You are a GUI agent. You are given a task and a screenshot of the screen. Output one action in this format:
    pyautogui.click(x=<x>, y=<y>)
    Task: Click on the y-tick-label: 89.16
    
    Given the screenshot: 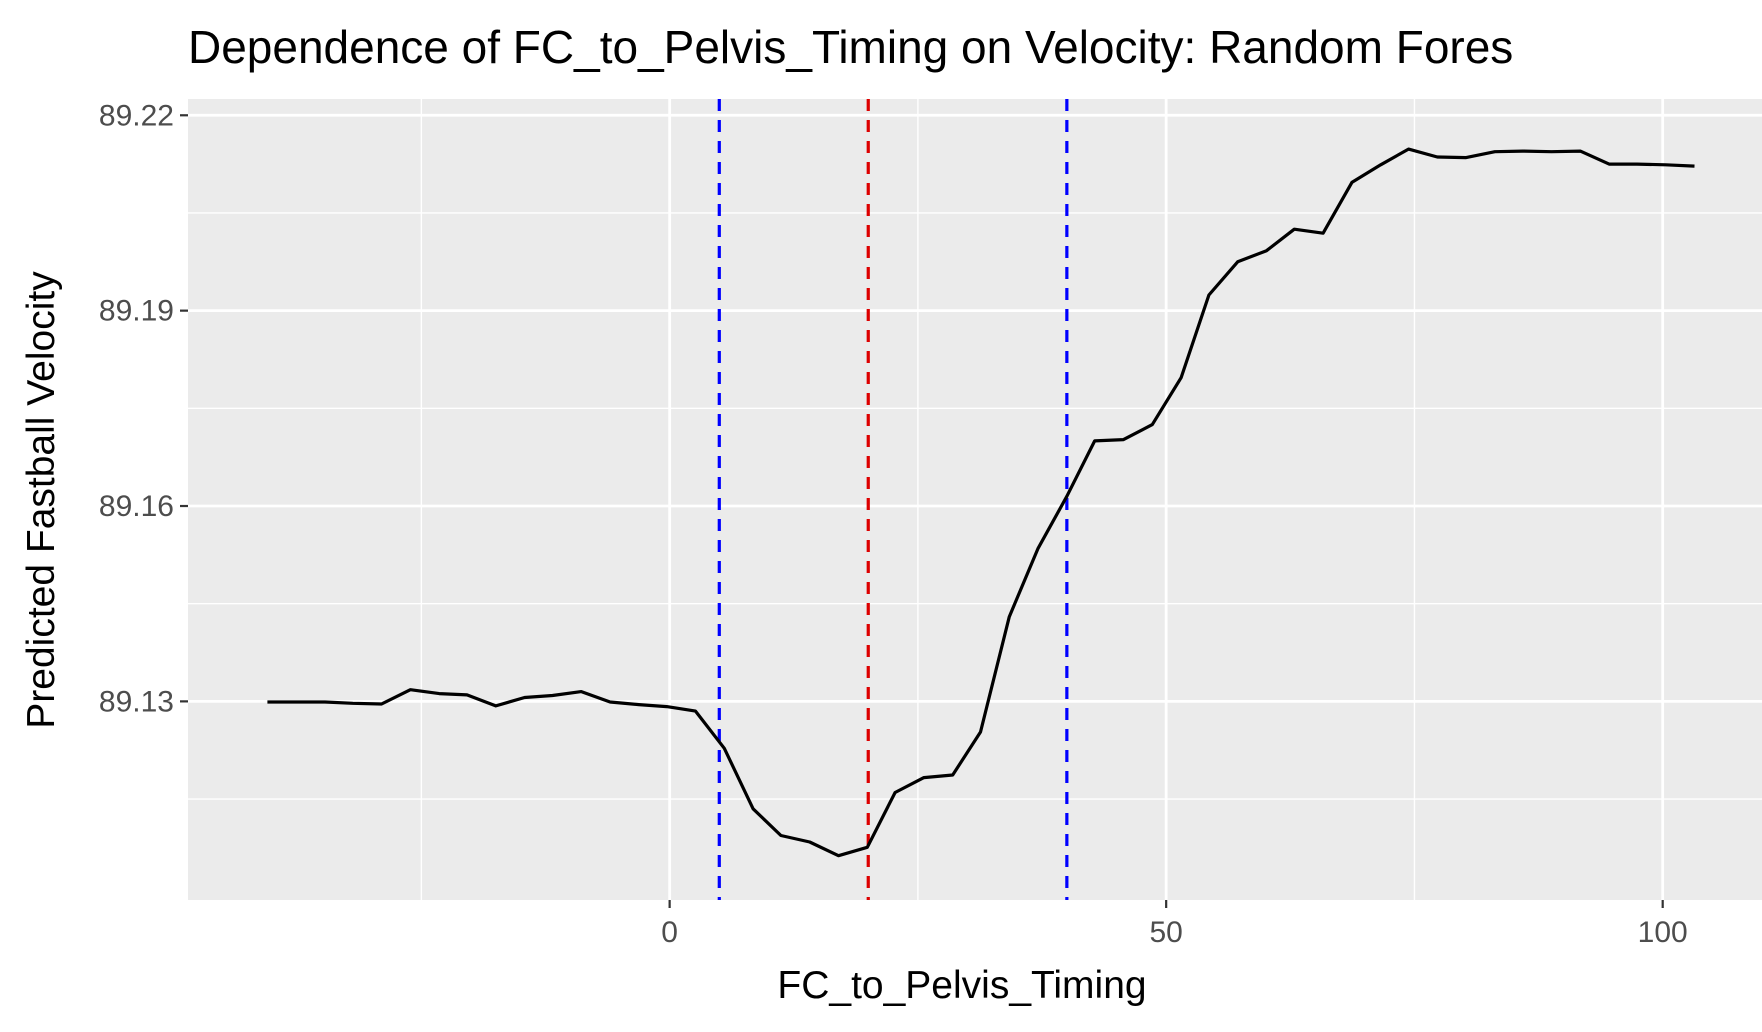 What is the action you would take?
    pyautogui.click(x=136, y=506)
    